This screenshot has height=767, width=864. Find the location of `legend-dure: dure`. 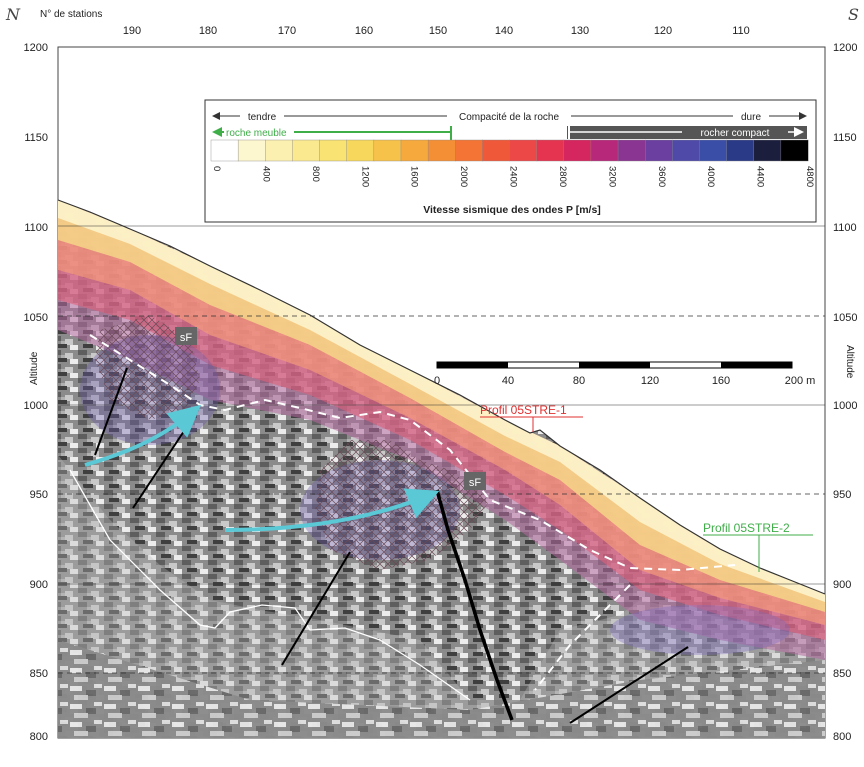

legend-dure: dure is located at coordinates (751, 117).